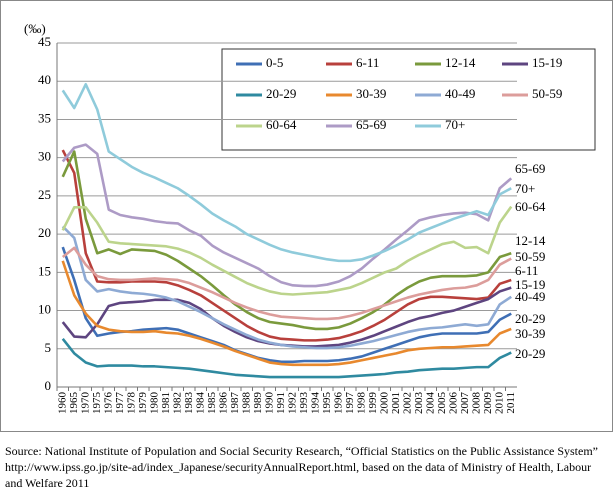 This screenshot has width=614, height=496. What do you see at coordinates (430, 403) in the screenshot?
I see `x-tick-label: 2004` at bounding box center [430, 403].